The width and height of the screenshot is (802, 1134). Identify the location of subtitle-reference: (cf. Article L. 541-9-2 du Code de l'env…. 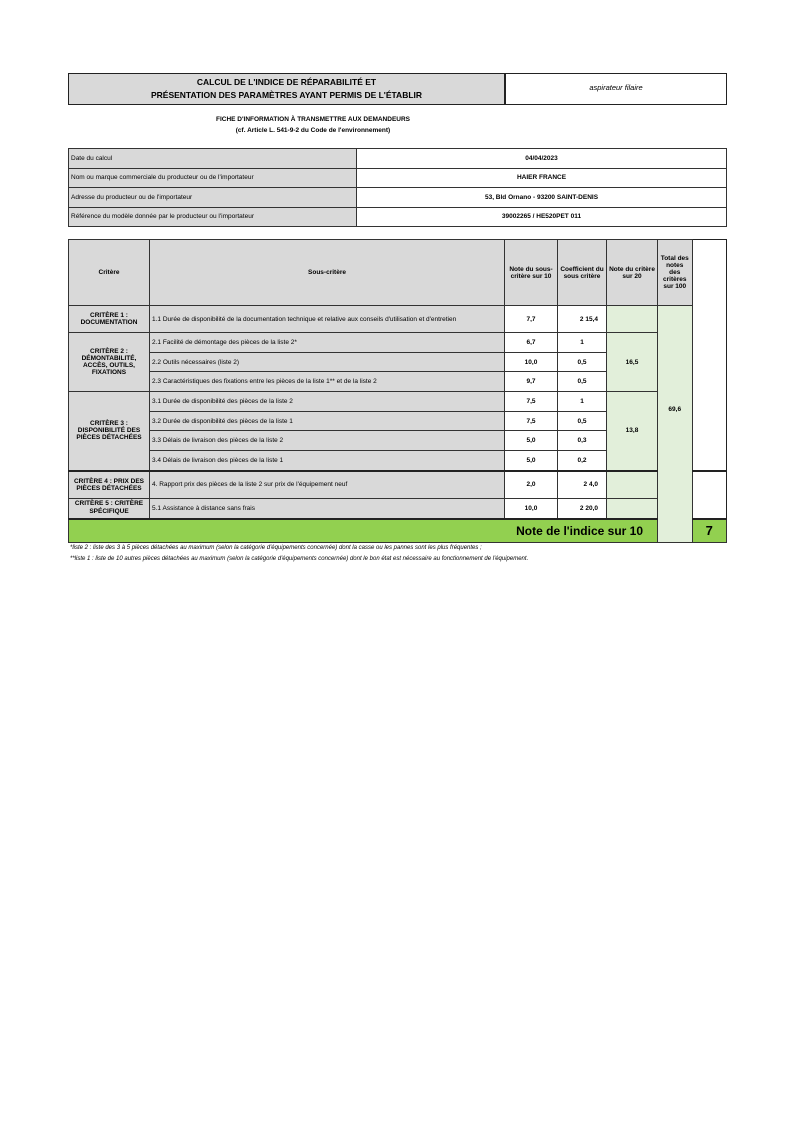
(313, 130).